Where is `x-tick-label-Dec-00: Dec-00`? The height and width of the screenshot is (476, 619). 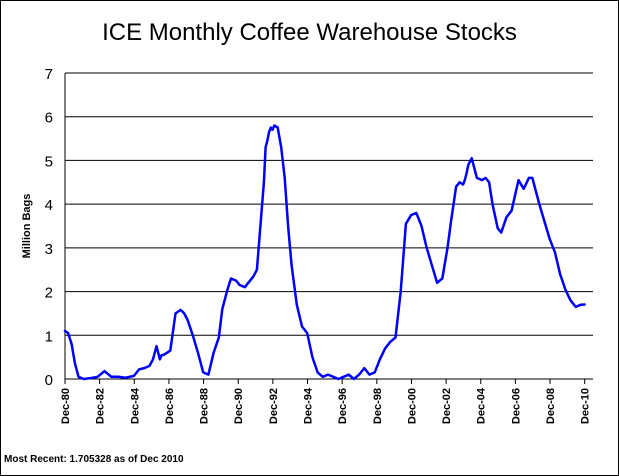 x-tick-label-Dec-00: Dec-00 is located at coordinates (412, 406).